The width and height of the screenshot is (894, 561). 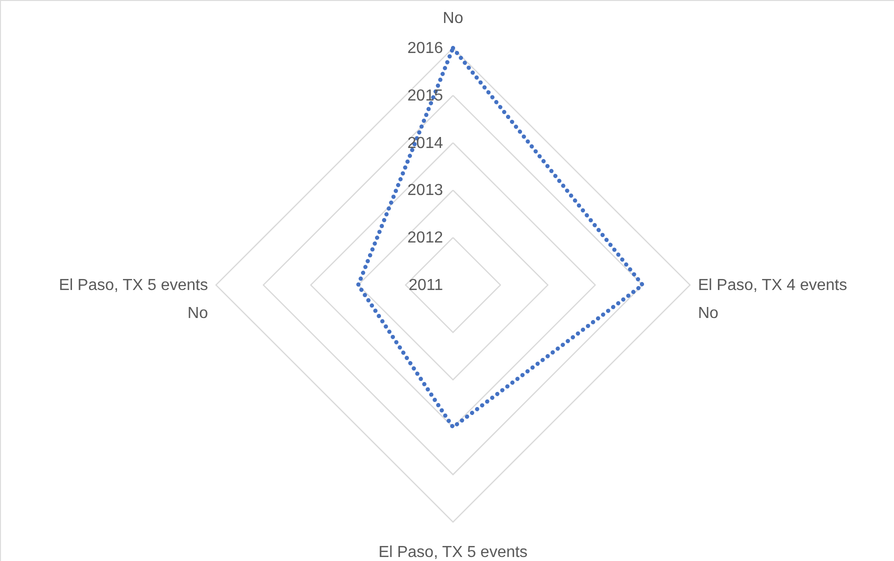 What do you see at coordinates (425, 191) in the screenshot?
I see `y-tick-label: 2013` at bounding box center [425, 191].